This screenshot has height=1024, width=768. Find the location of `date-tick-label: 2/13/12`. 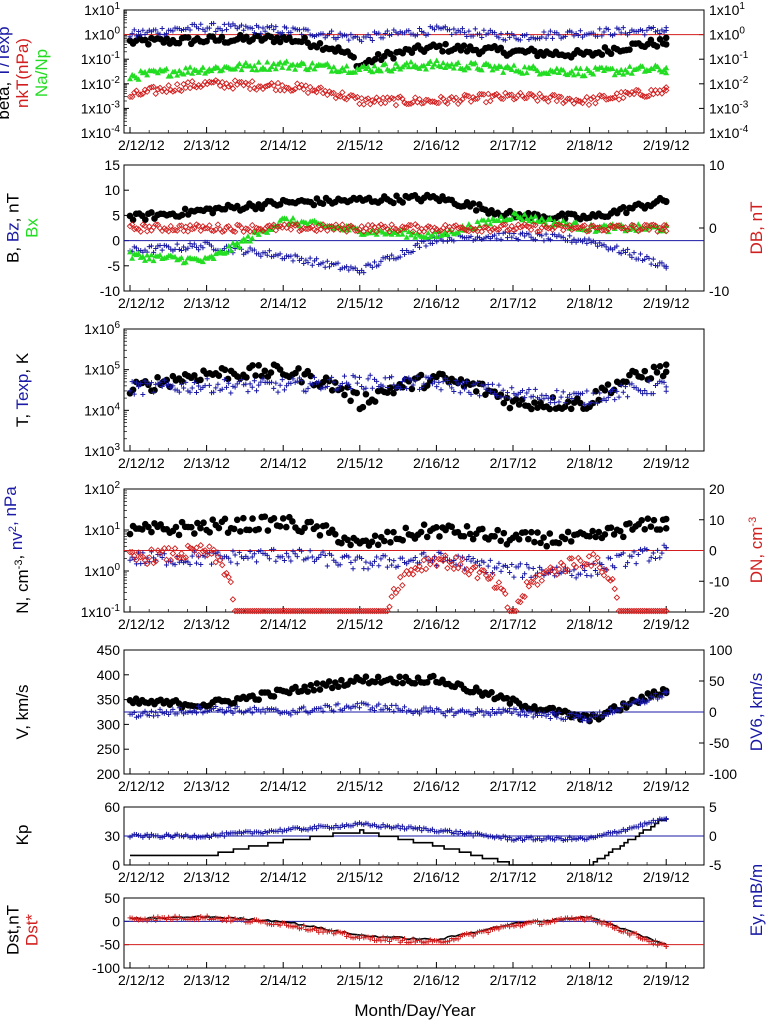

date-tick-label: 2/13/12 is located at coordinates (206, 980).